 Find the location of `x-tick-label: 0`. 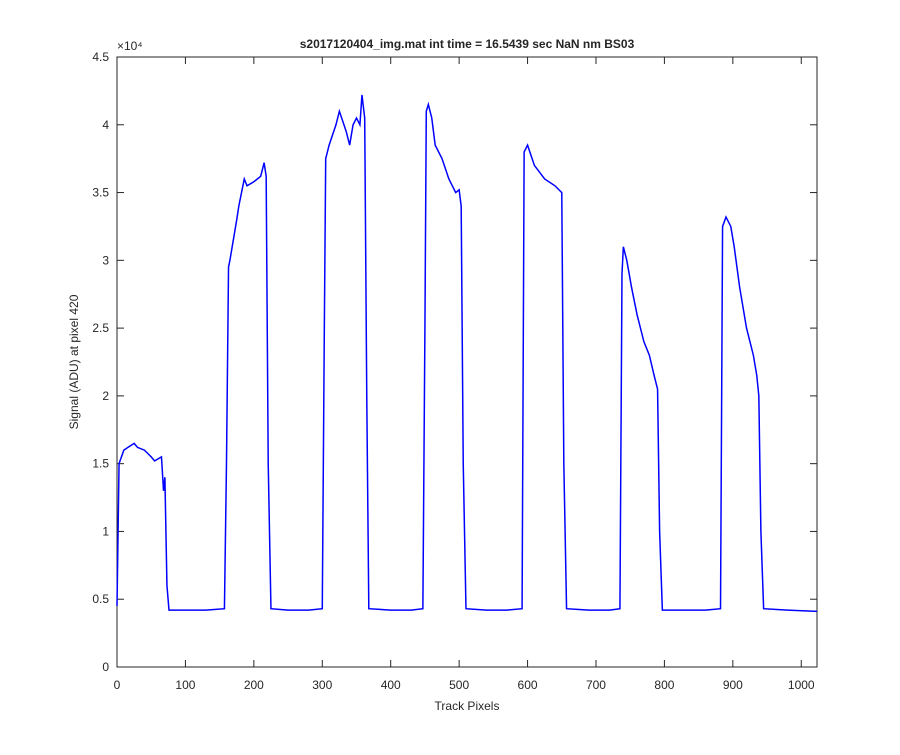

x-tick-label: 0 is located at coordinates (117, 685).